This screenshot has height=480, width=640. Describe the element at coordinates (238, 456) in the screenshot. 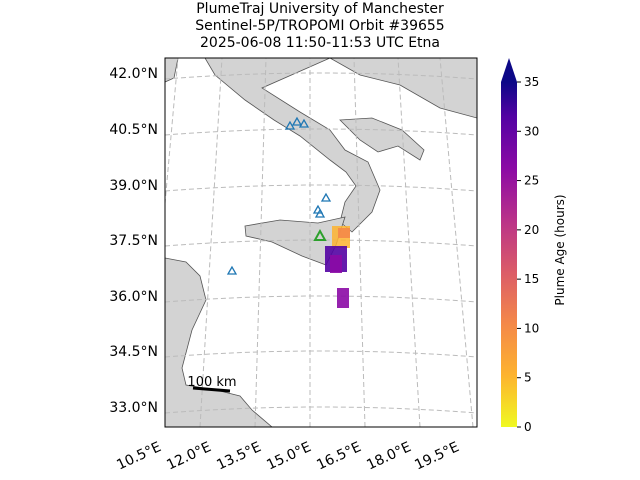

I see `lon-label: 13.5°E` at that location.